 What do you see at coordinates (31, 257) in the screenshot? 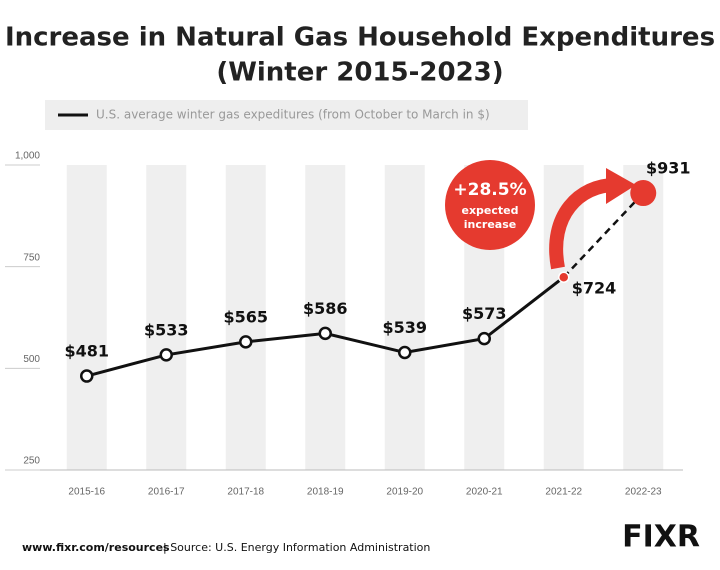
I see `y-tick-label: 750` at bounding box center [31, 257].